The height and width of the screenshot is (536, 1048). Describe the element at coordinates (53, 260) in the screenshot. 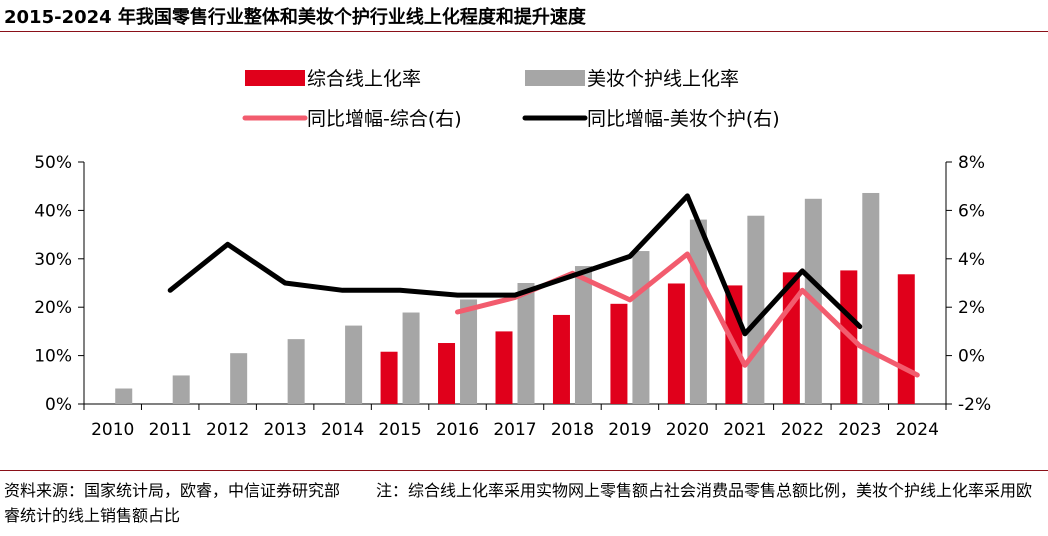

I see `y-left-tick-label: 30%` at that location.